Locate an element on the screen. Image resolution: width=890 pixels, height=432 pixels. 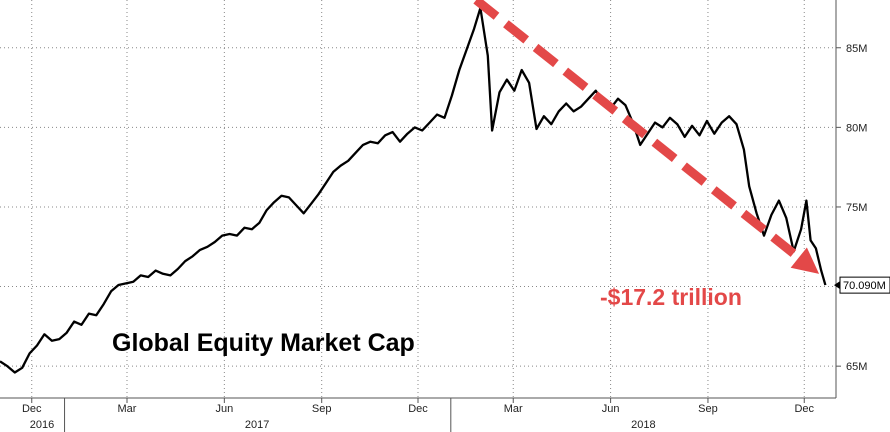
last-value-label: 70.090M is located at coordinates (864, 286).